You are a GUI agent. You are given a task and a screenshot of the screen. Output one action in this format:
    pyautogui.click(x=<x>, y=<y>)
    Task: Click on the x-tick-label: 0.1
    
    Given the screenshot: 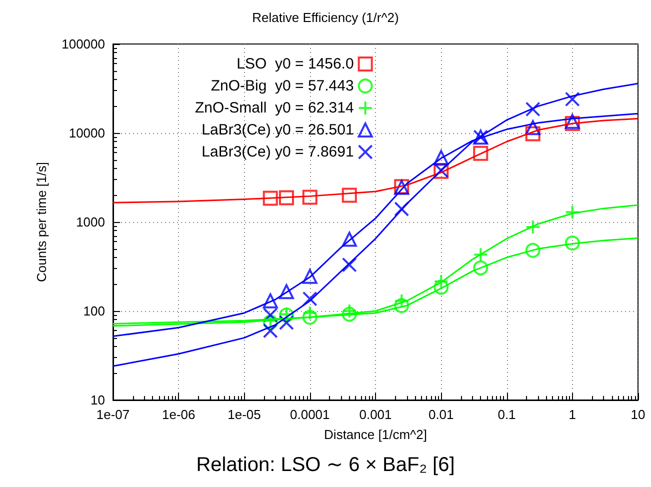 What is the action you would take?
    pyautogui.click(x=507, y=414)
    